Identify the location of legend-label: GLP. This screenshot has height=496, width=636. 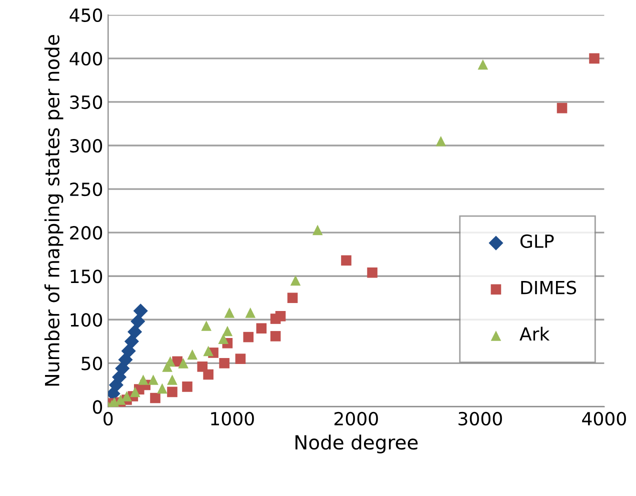
(537, 241).